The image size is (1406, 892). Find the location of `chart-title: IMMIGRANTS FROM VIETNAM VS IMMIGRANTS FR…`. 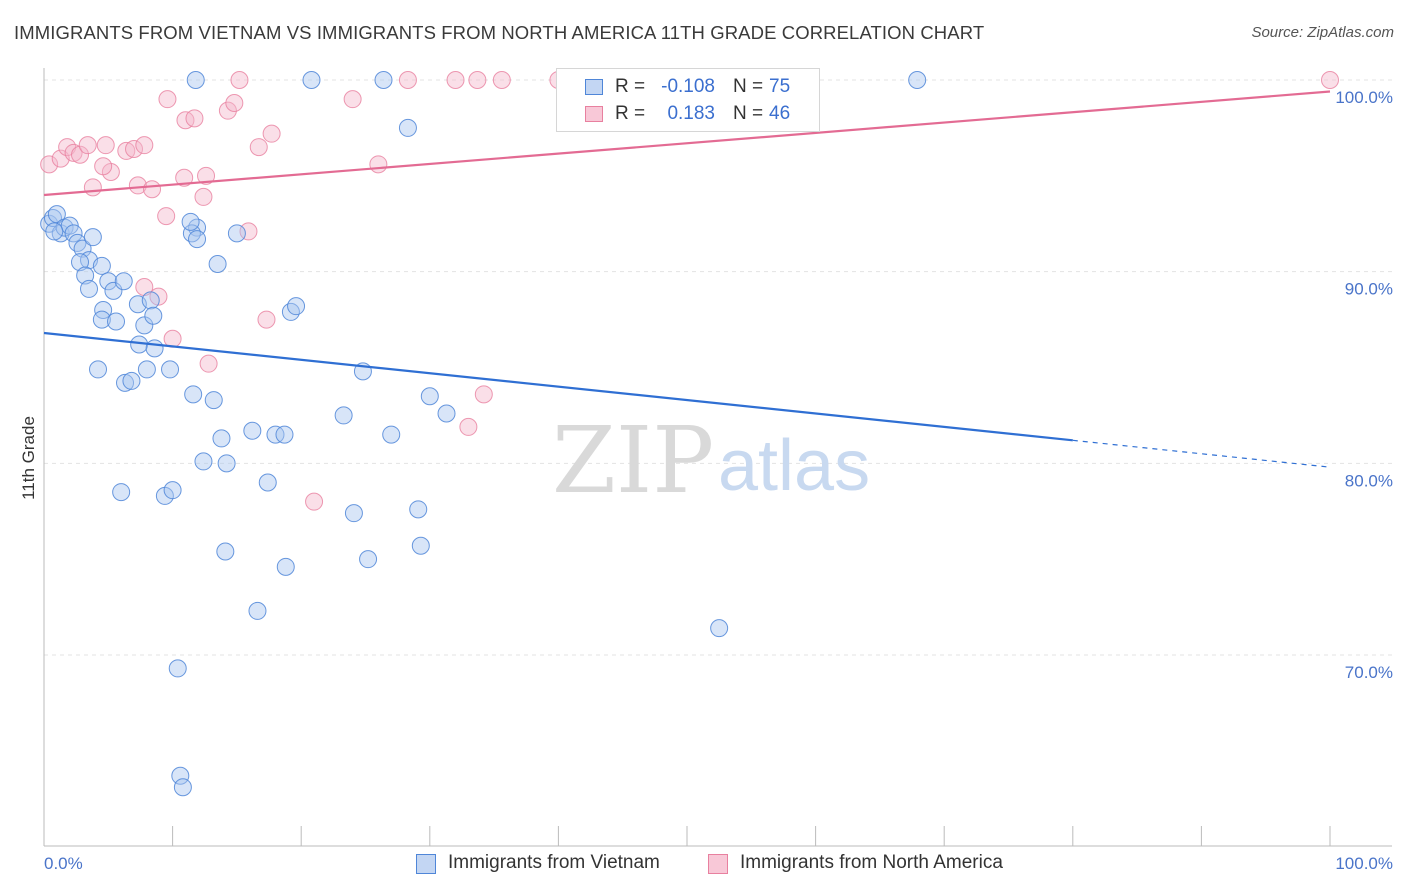

chart-title: IMMIGRANTS FROM VIETNAM VS IMMIGRANTS FR… is located at coordinates (499, 32).